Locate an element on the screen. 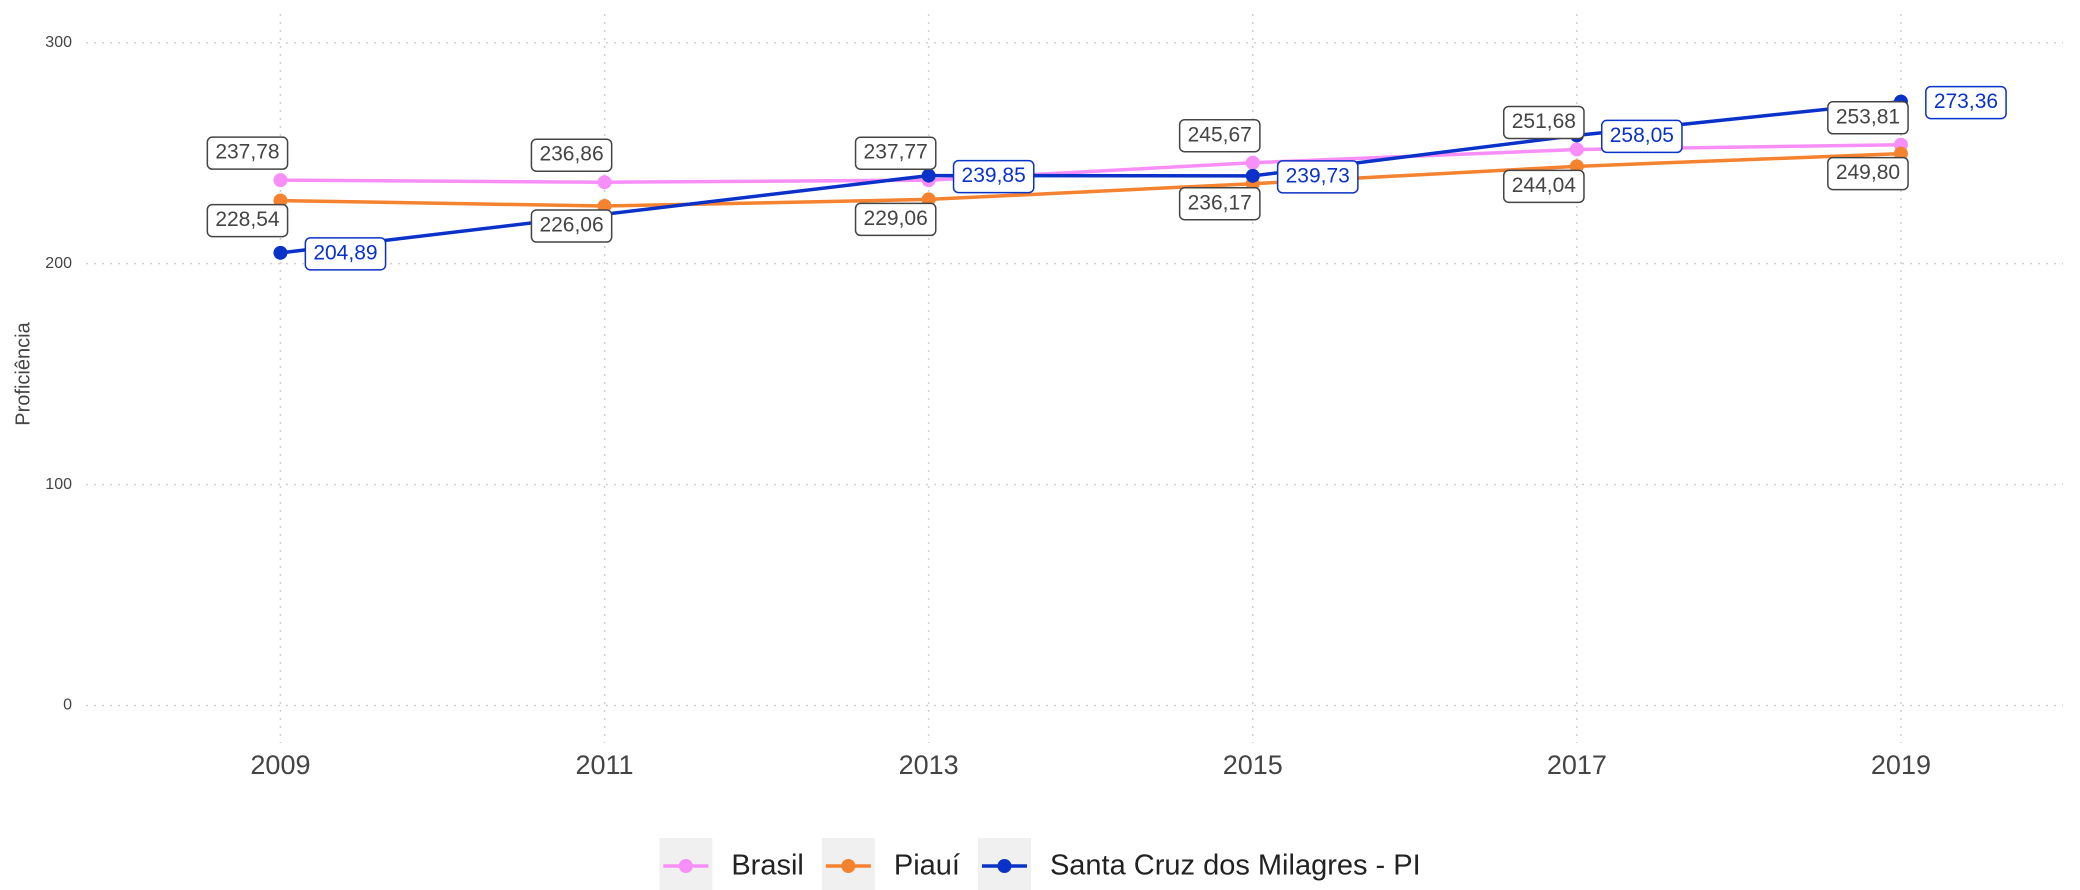 This screenshot has width=2080, height=890. data-label-text: 273,36 is located at coordinates (1966, 101).